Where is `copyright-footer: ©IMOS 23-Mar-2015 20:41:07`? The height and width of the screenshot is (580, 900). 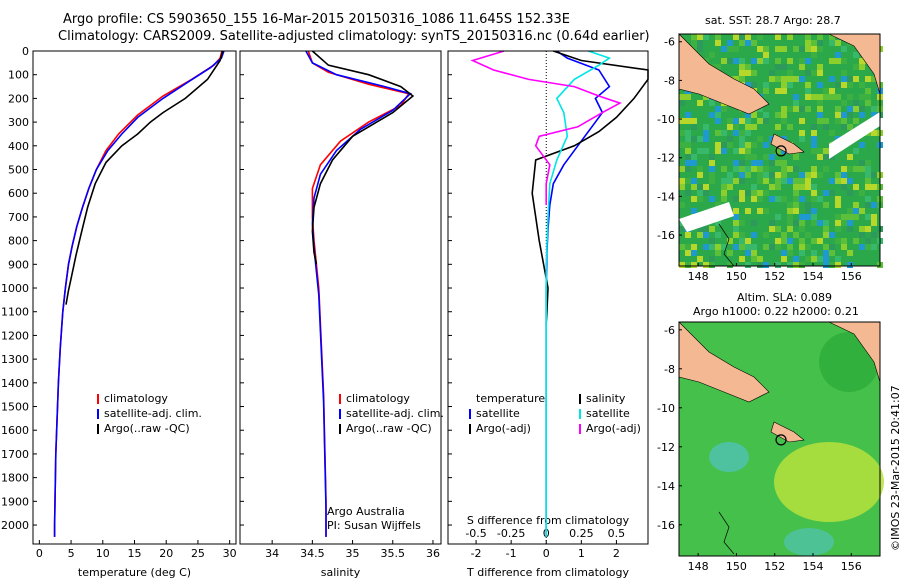 copyright-footer: ©IMOS 23-Mar-2015 20:41:07 is located at coordinates (894, 468).